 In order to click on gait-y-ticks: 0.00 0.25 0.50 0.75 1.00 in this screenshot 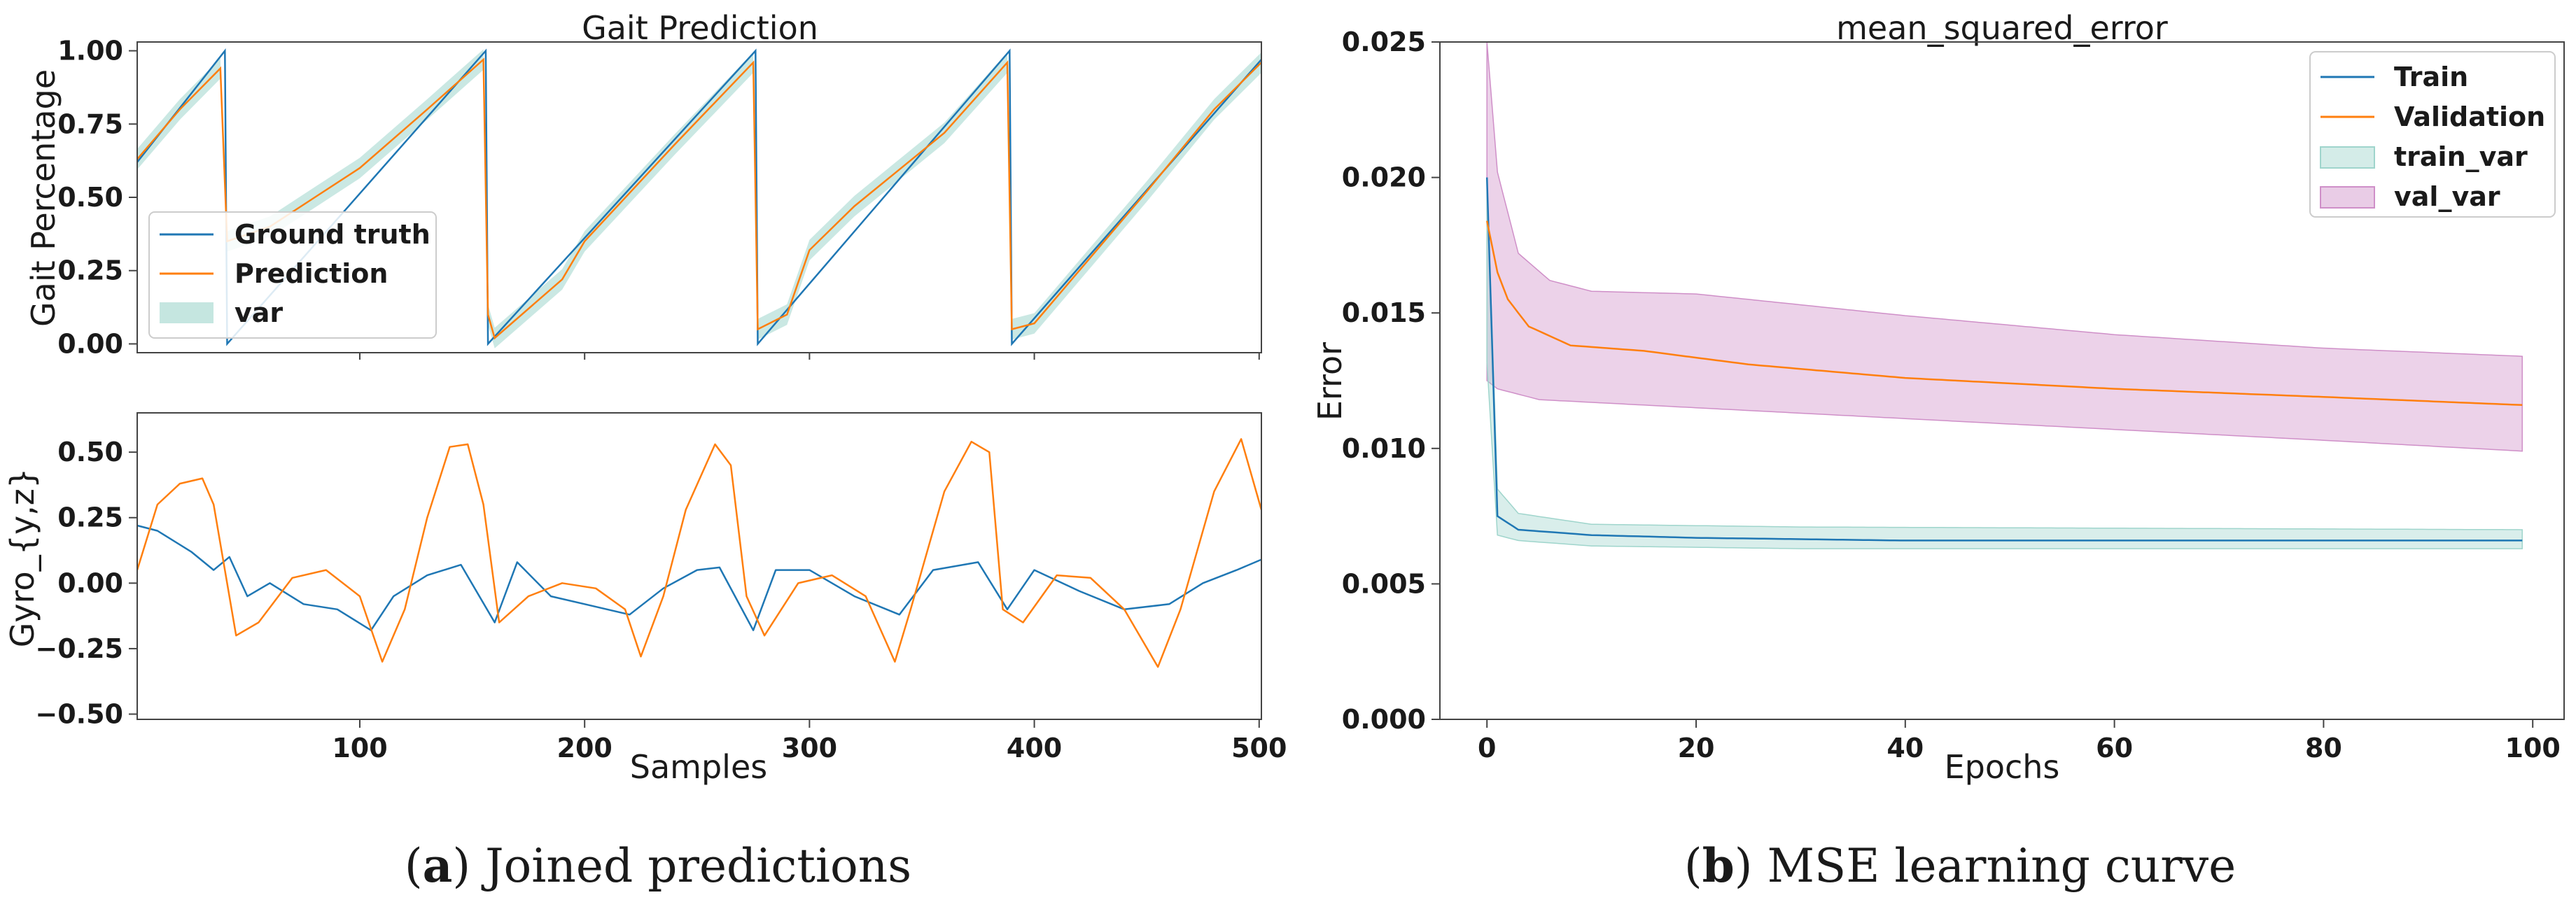, I will do `click(97, 198)`.